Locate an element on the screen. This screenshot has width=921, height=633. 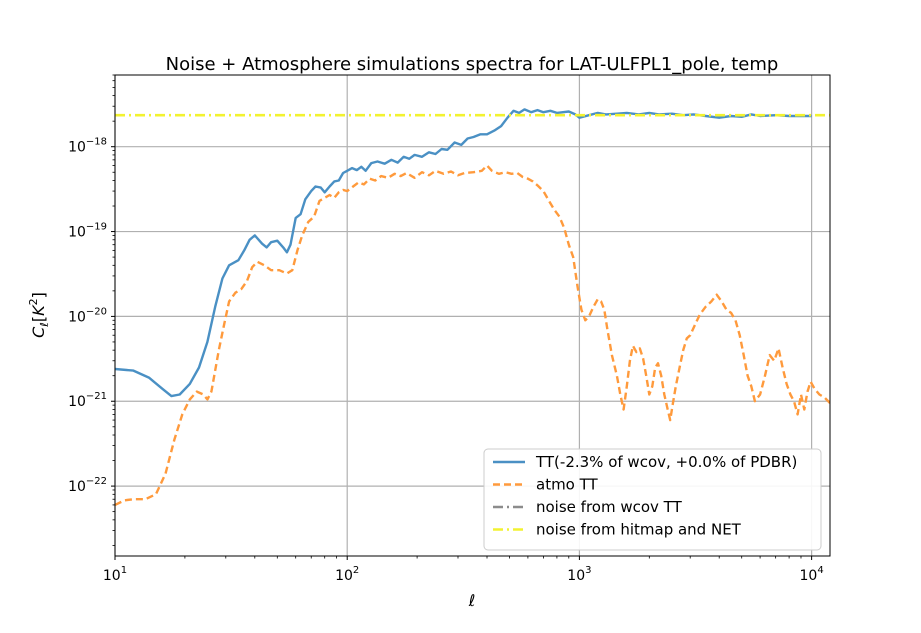
x-tick-label: 10² is located at coordinates (347, 574).